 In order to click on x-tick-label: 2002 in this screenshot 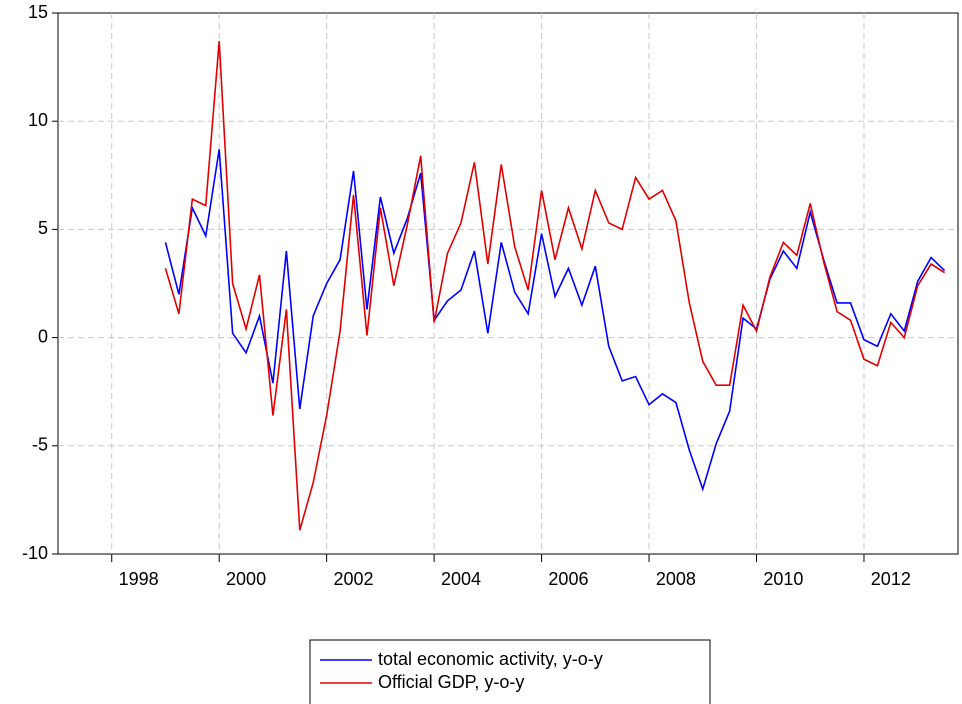, I will do `click(353, 579)`.